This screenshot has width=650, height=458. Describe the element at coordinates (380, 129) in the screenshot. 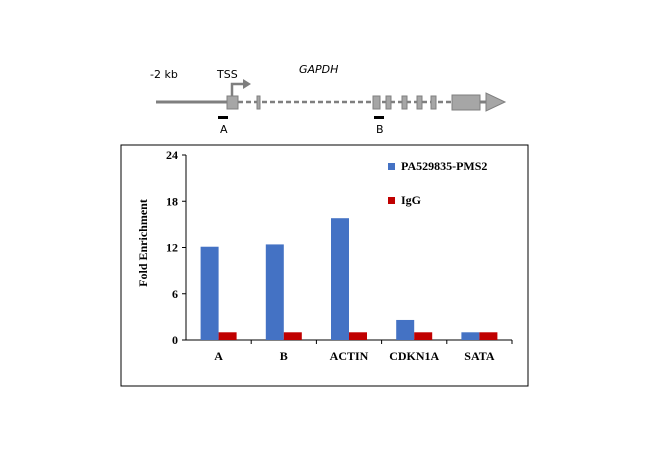

I see `primer-b-label: B` at that location.